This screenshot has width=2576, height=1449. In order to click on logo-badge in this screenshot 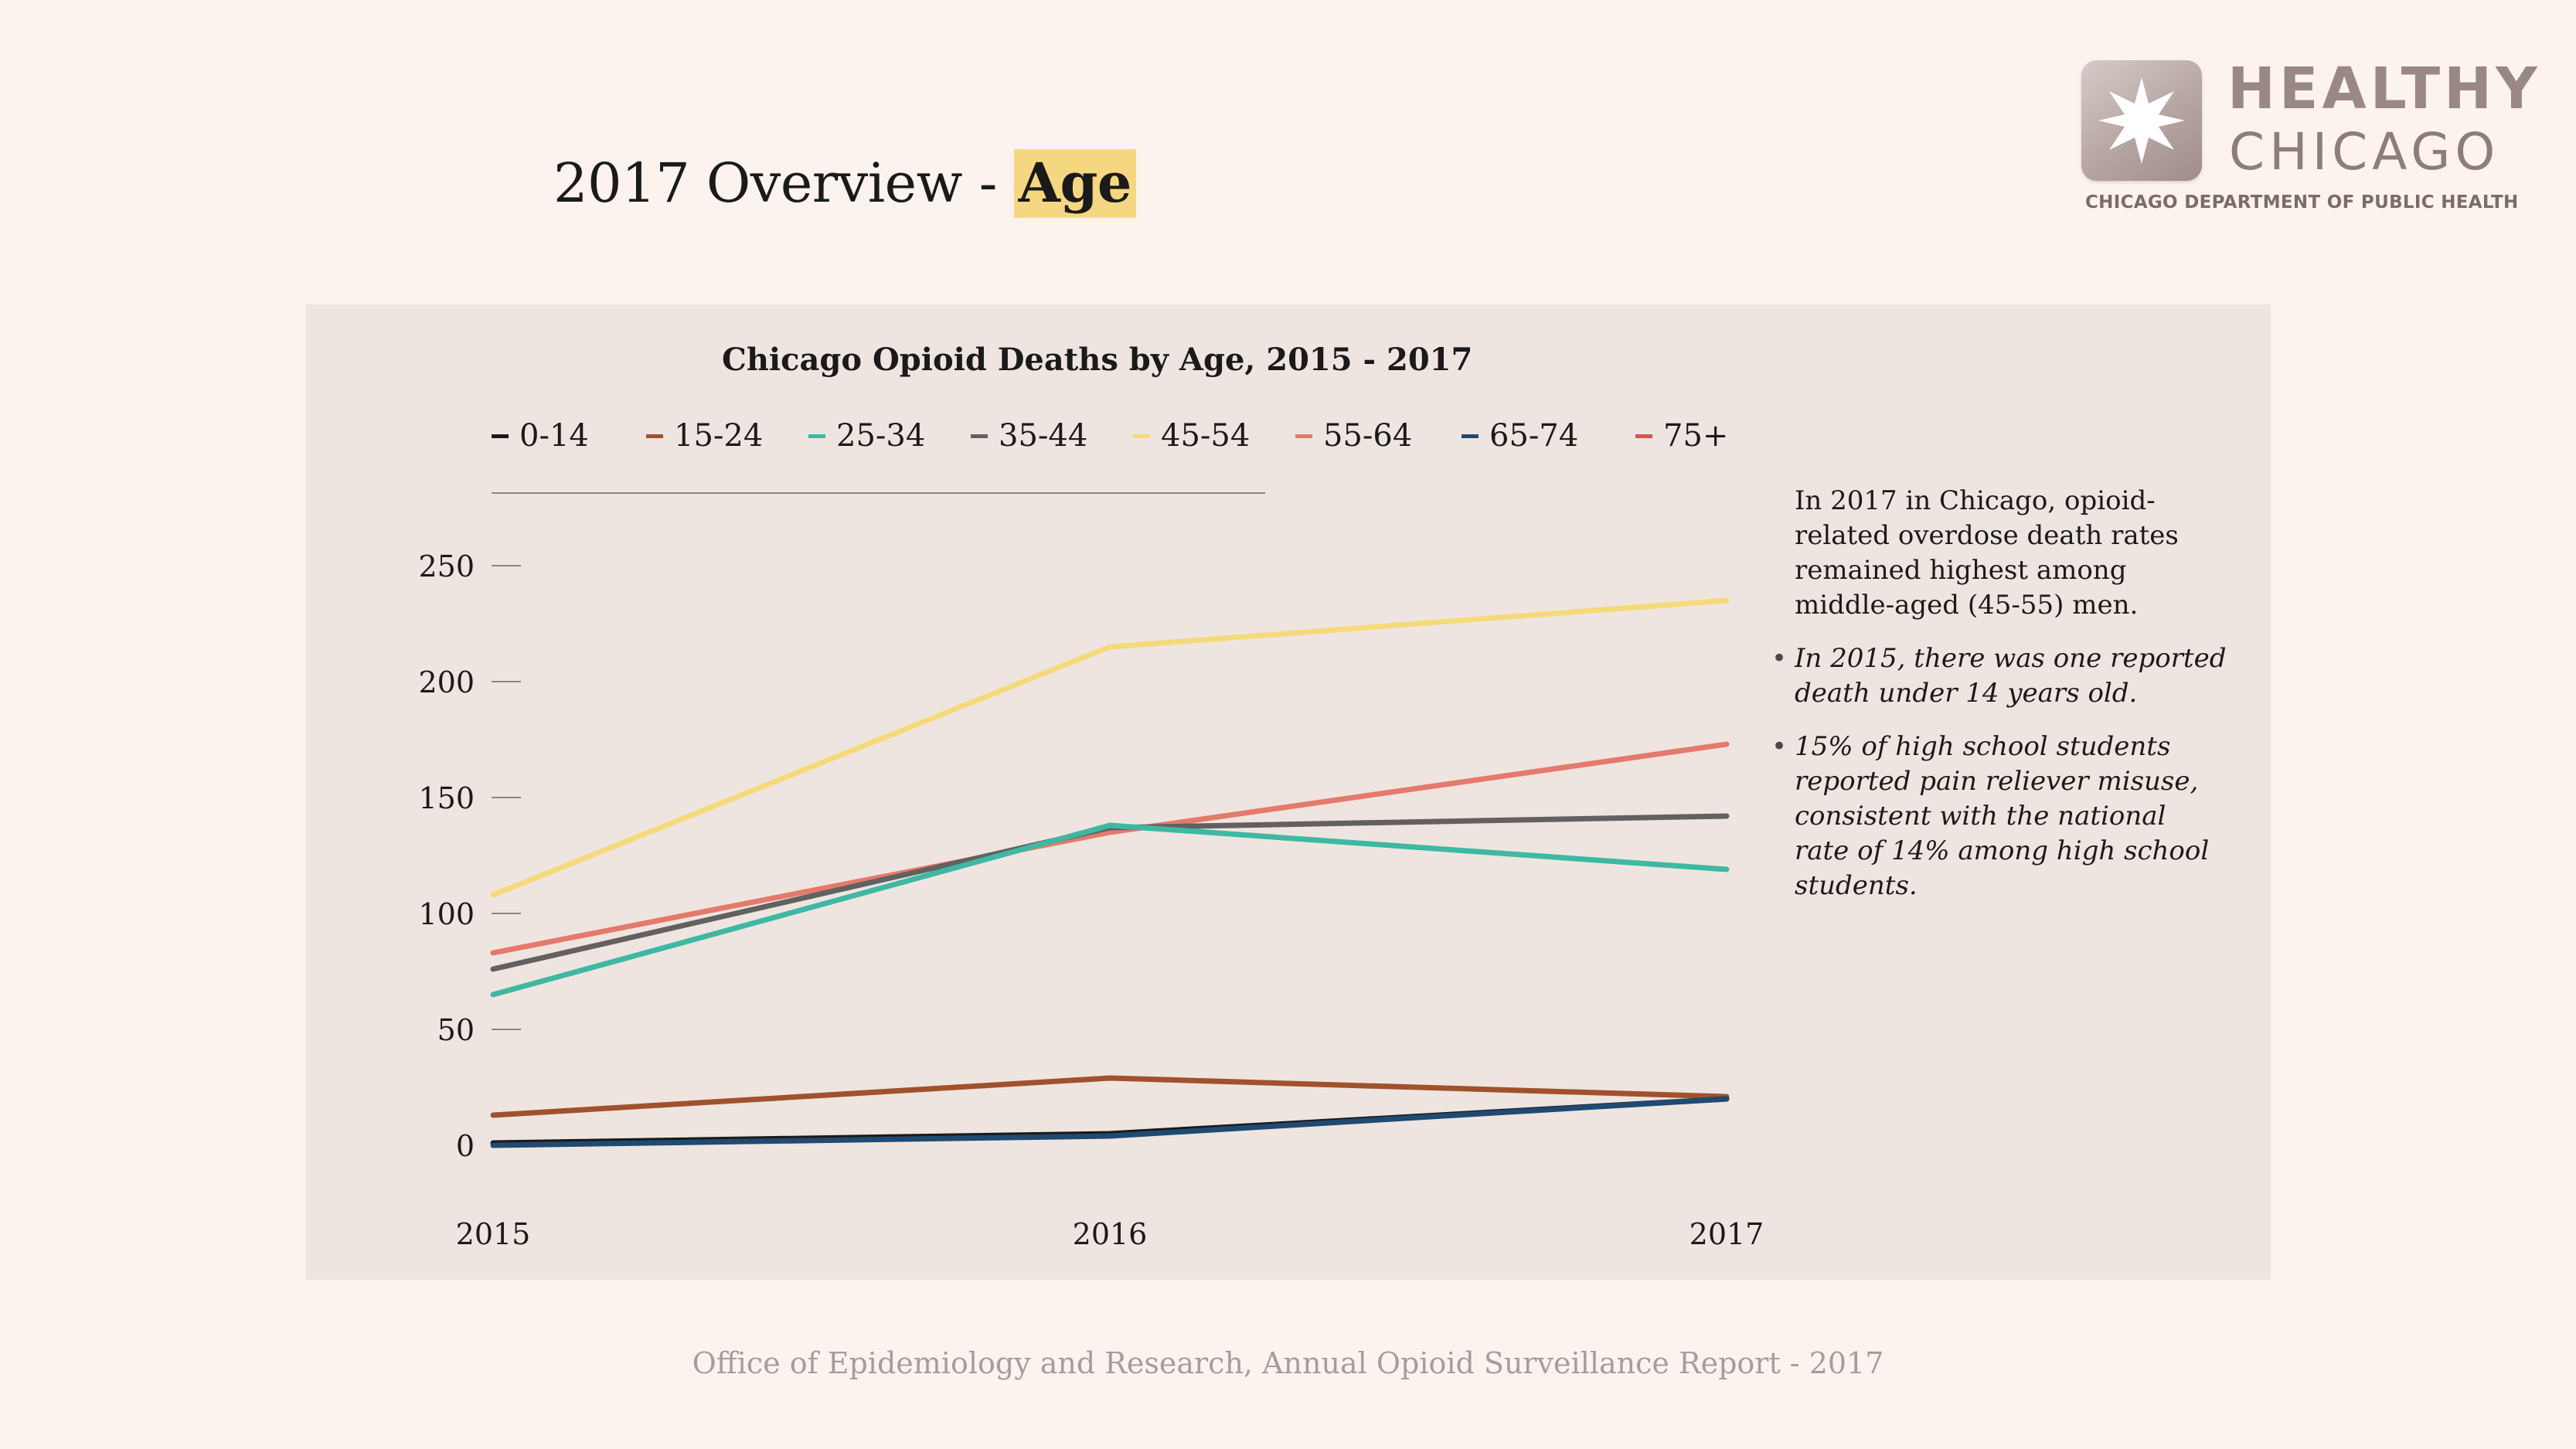, I will do `click(2141, 120)`.